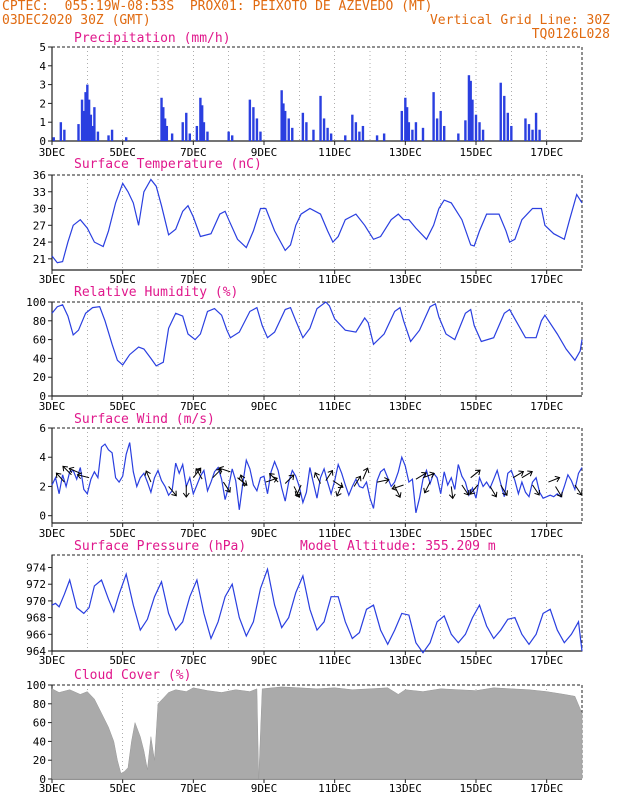  I want to click on temp-xtick-label: 13DEC, so click(405, 279).